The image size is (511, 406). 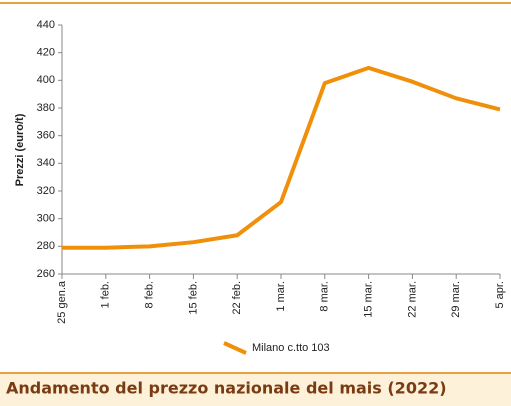 I want to click on y-axis-label: Prezzi (euro/t), so click(x=20, y=149).